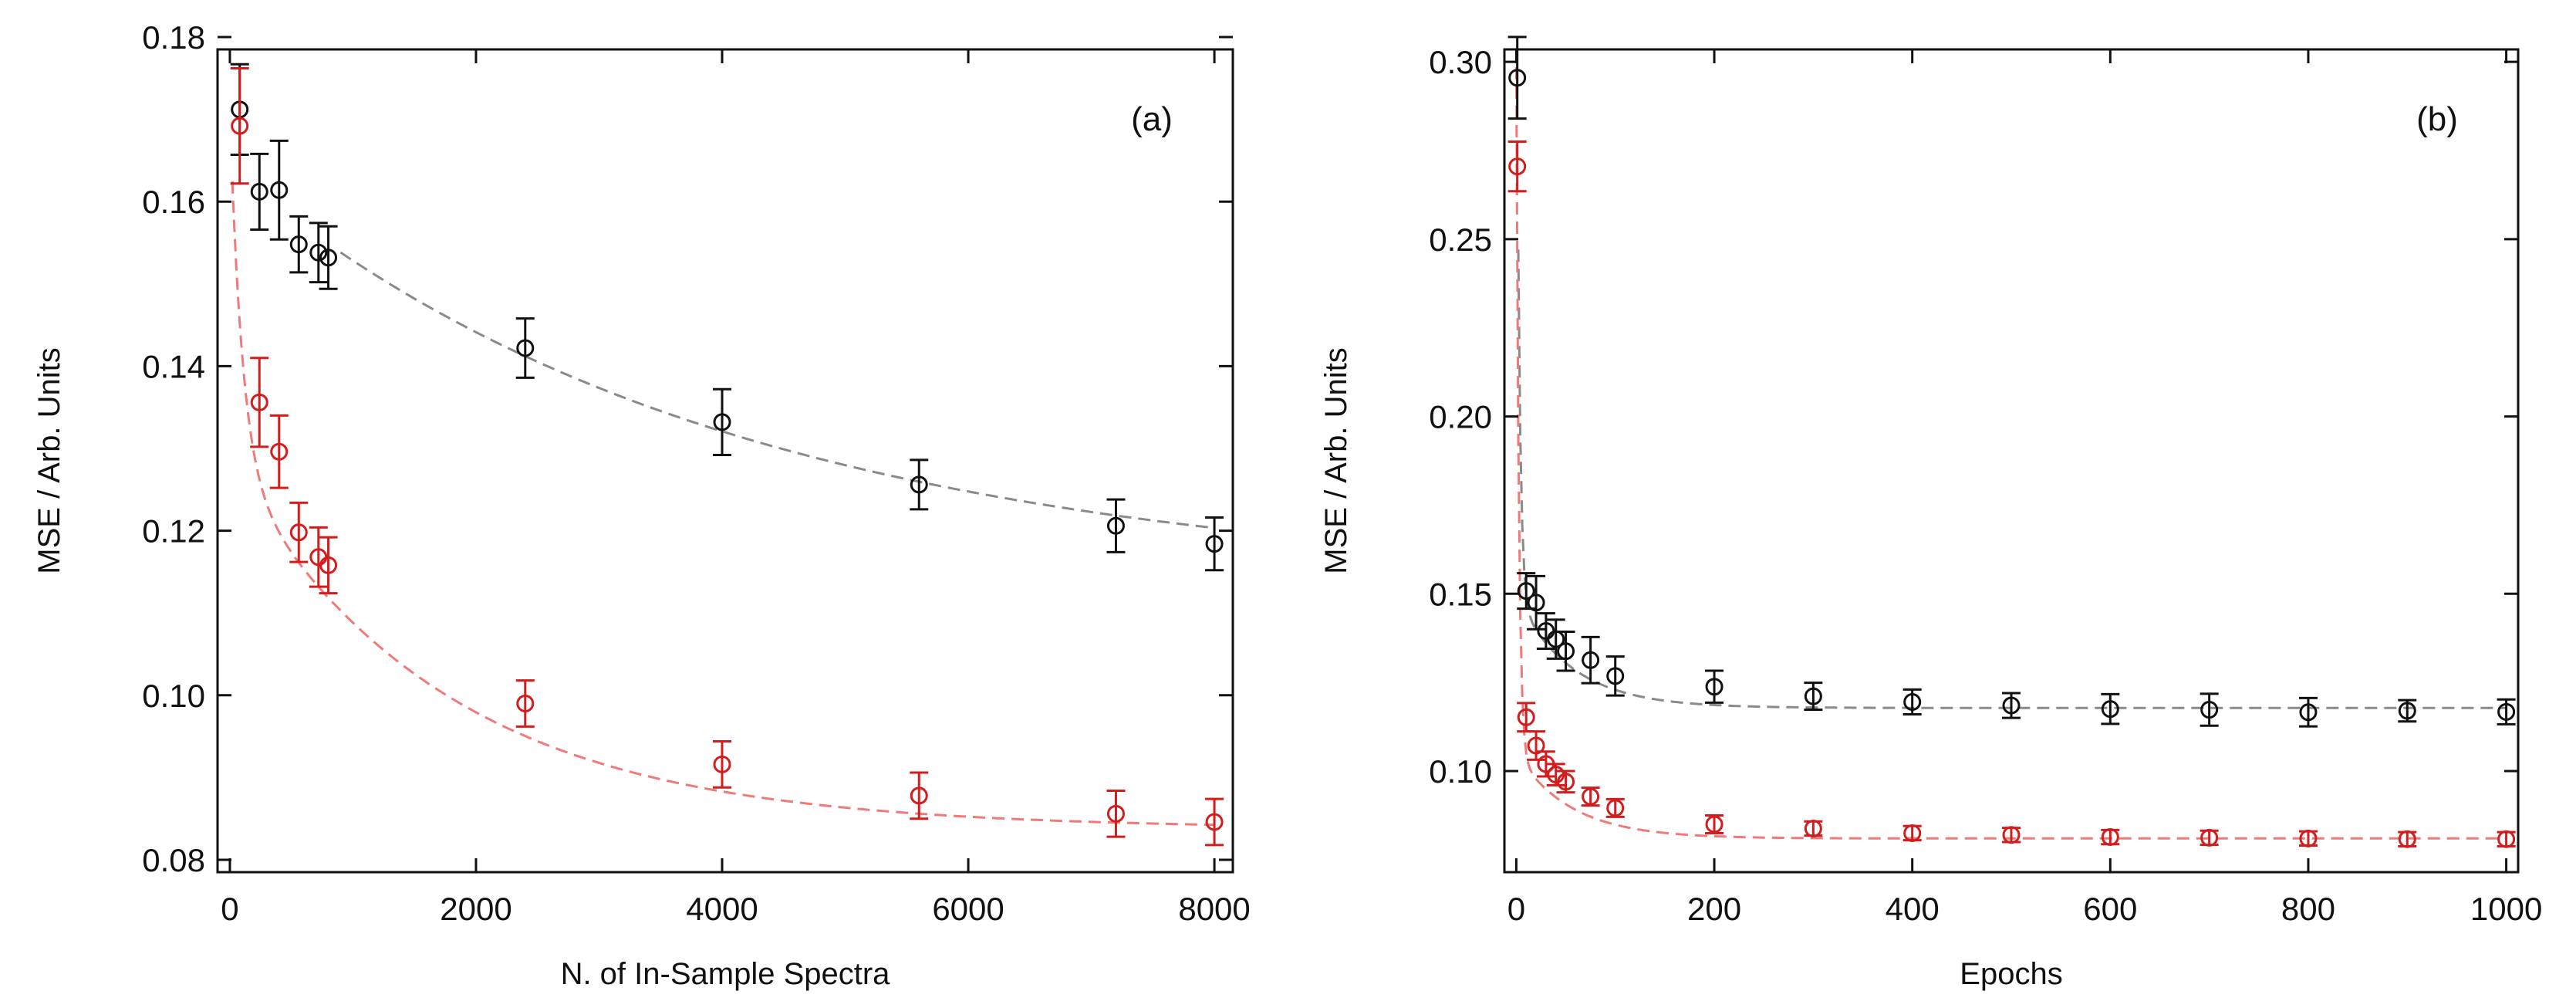 The height and width of the screenshot is (1008, 2576). Describe the element at coordinates (475, 909) in the screenshot. I see `panel-a-x-tick-label: 2000` at that location.